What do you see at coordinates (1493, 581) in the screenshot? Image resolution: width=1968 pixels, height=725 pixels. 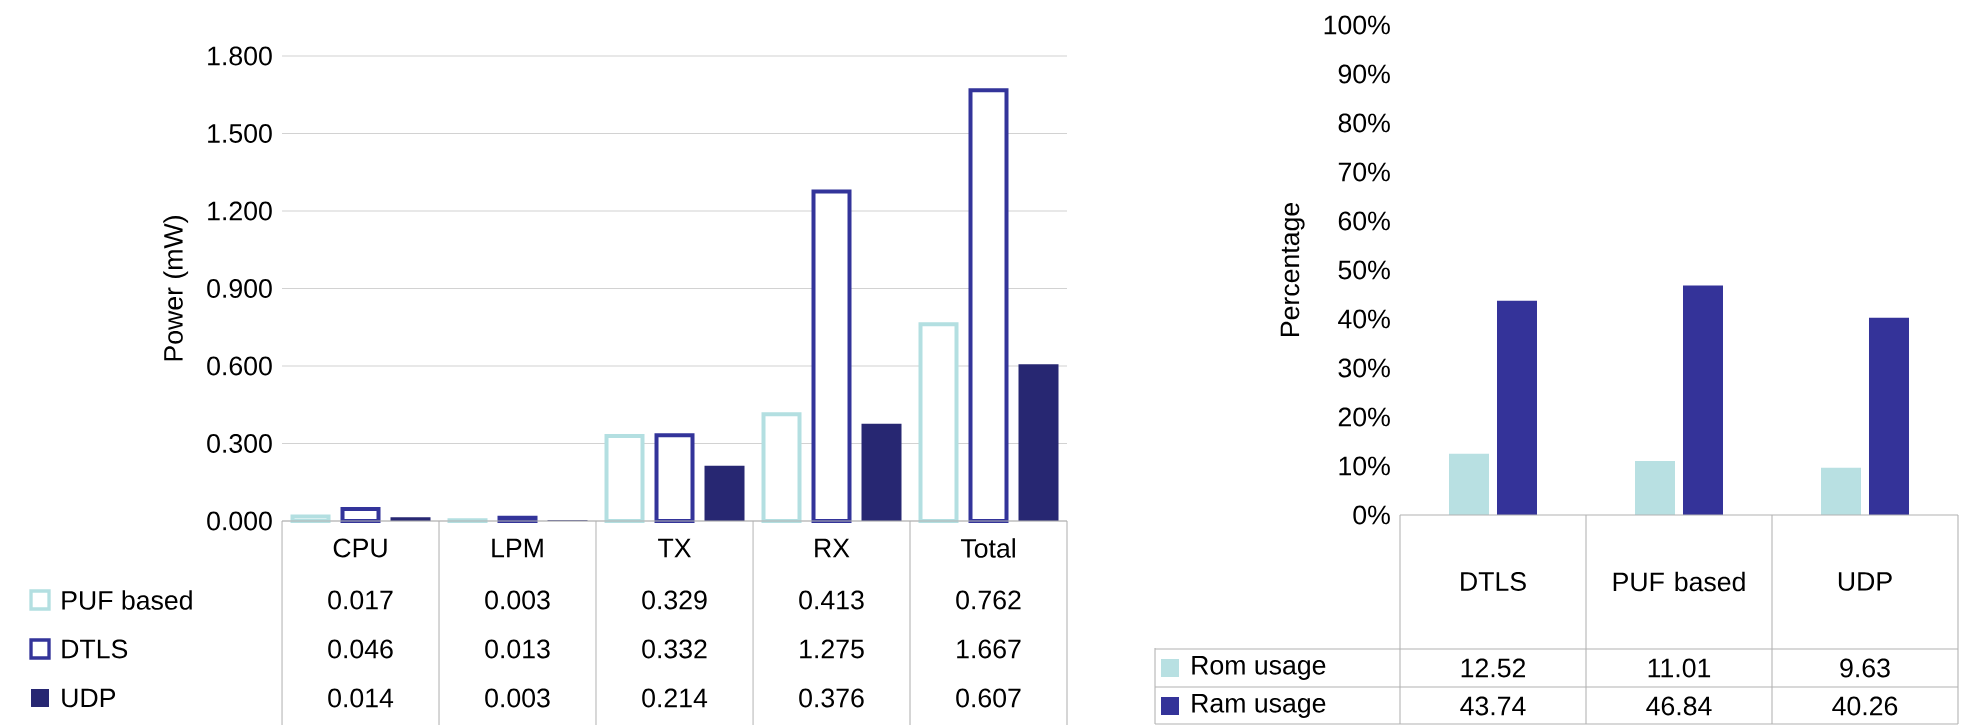 I see `x-tick-label: DTLS` at bounding box center [1493, 581].